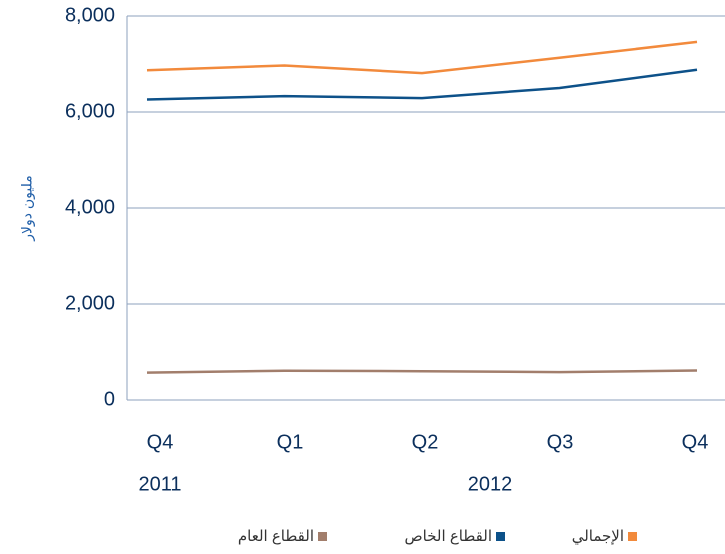  I want to click on y-tick-label: 8,000, so click(90, 15).